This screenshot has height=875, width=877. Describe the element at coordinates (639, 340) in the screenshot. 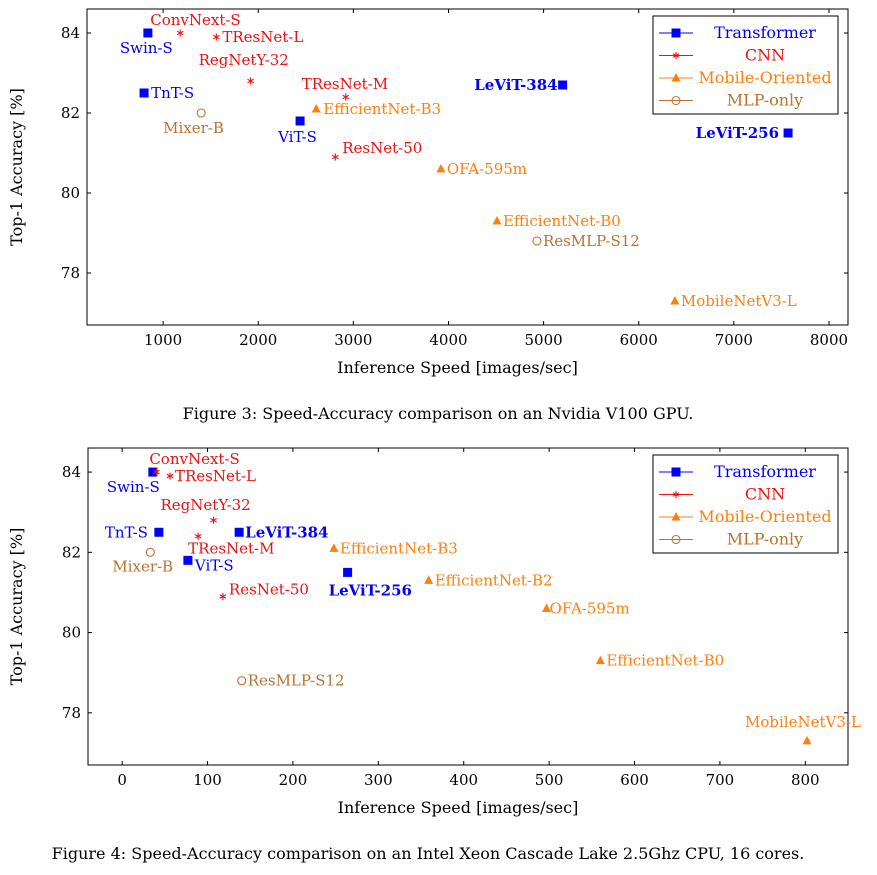

I see `x-tick-label: 6000` at that location.